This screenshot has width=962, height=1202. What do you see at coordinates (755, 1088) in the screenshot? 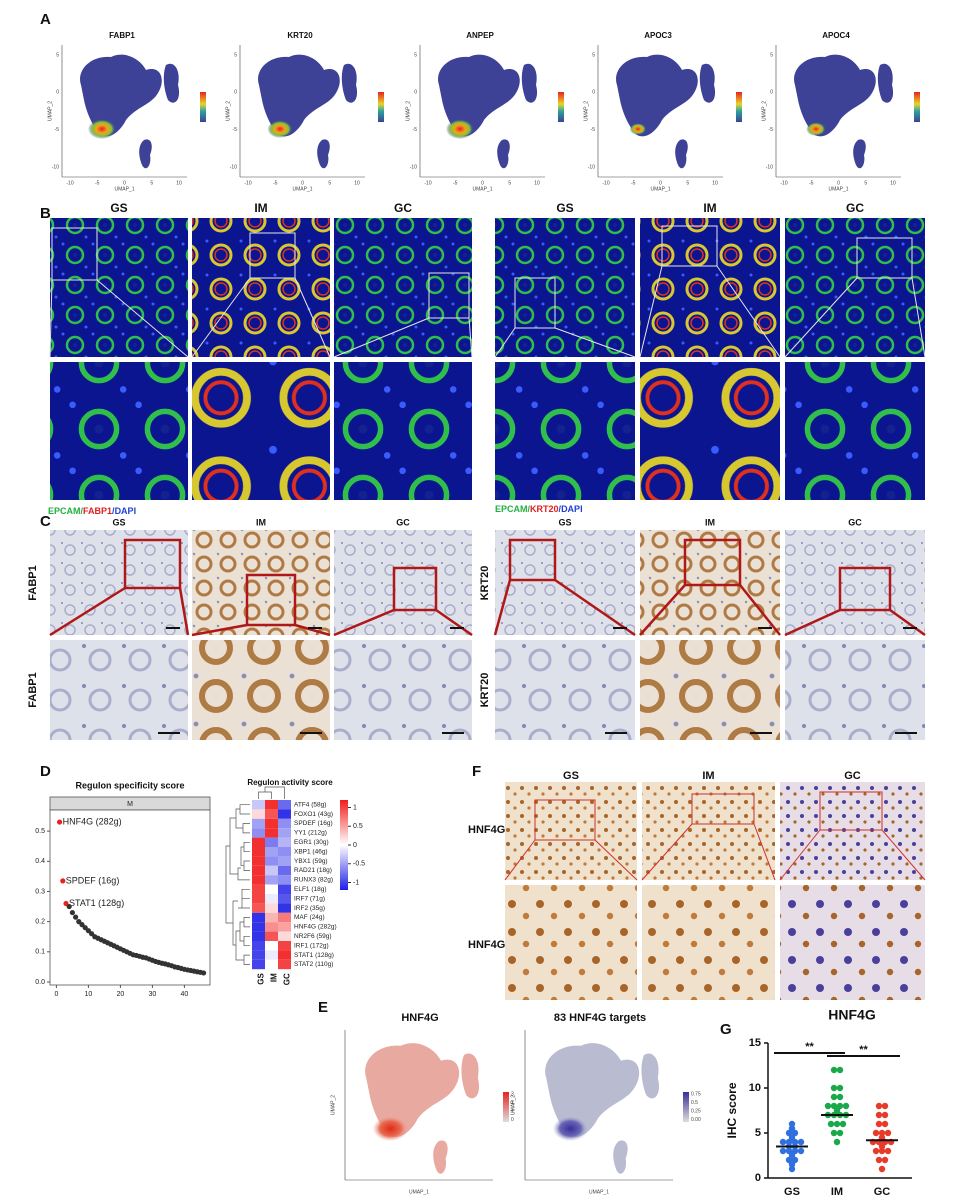
I see `y-tick-label: 10` at bounding box center [755, 1088].